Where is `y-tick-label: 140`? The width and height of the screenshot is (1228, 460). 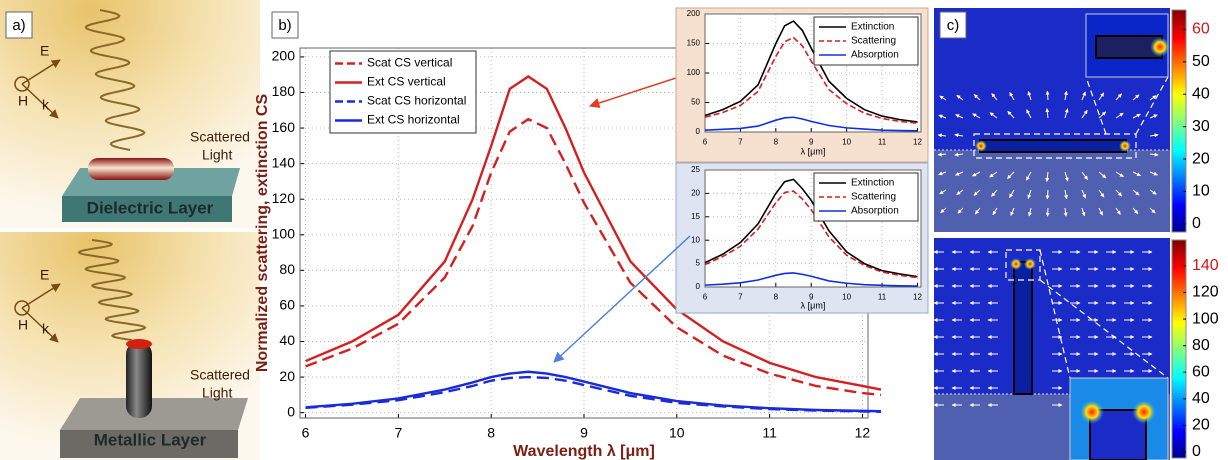
y-tick-label: 140 is located at coordinates (284, 162).